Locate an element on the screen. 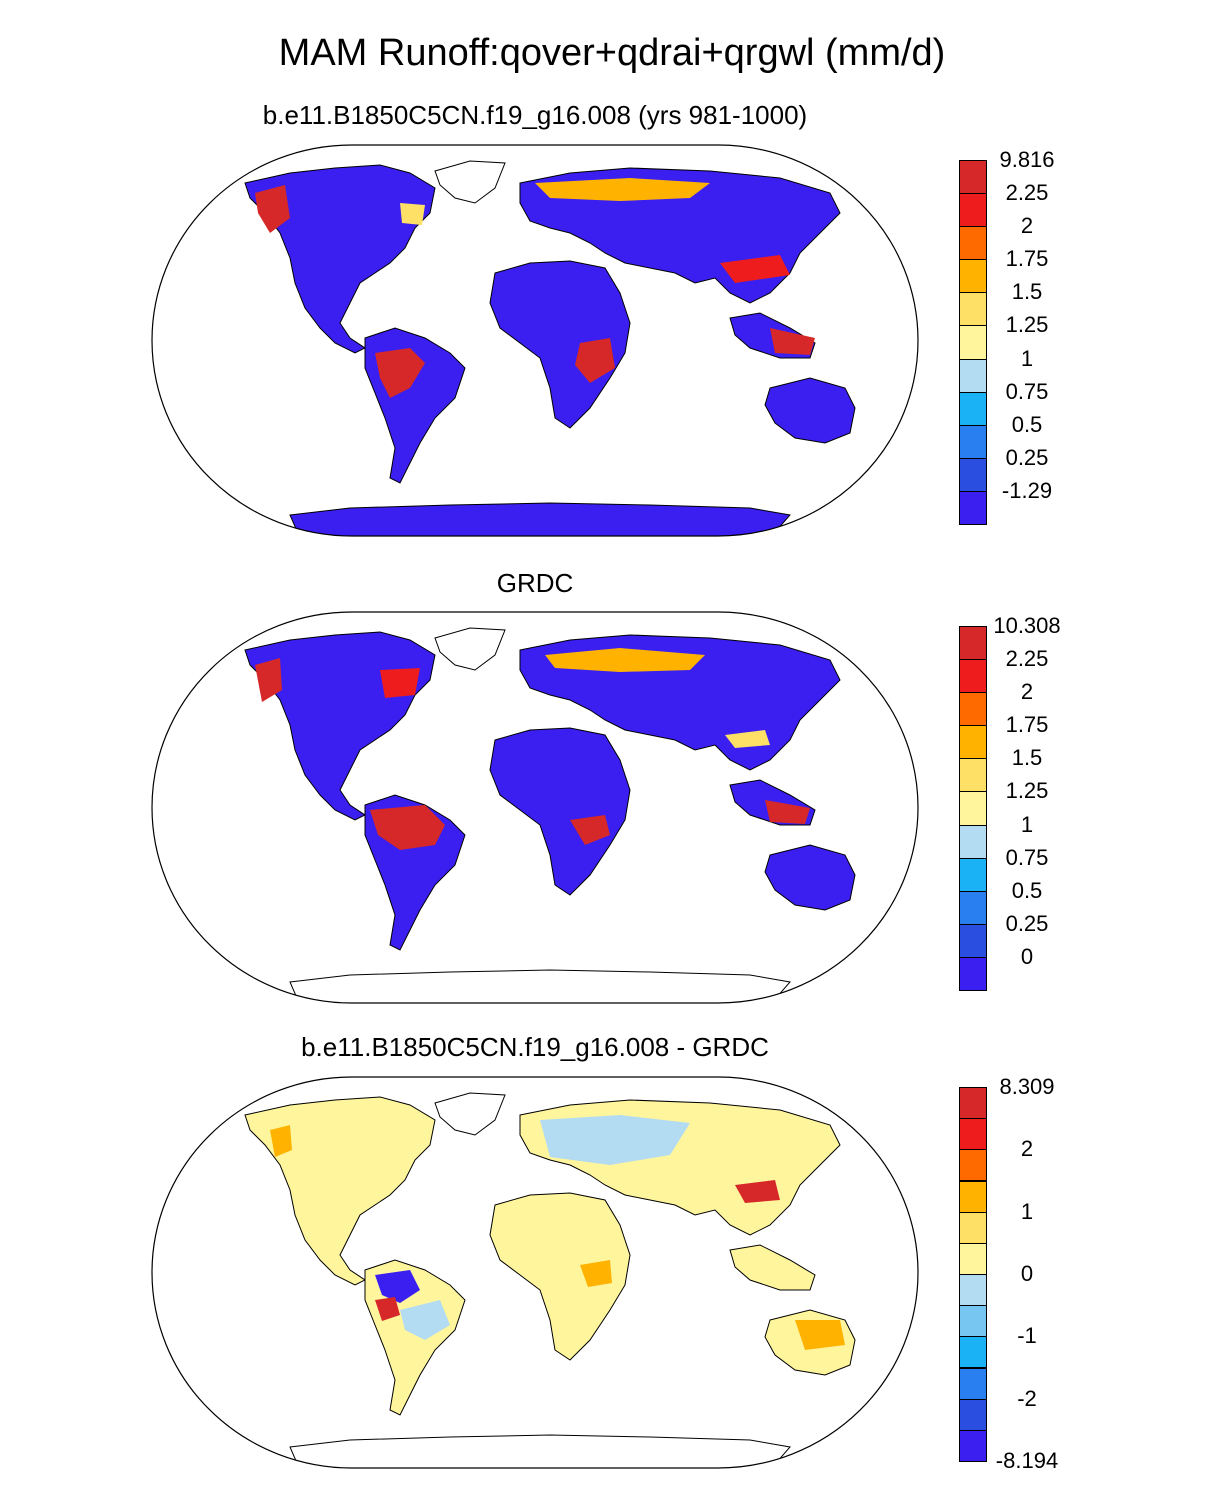  colorbar-tick-label: -8.194 is located at coordinates (1027, 1460).